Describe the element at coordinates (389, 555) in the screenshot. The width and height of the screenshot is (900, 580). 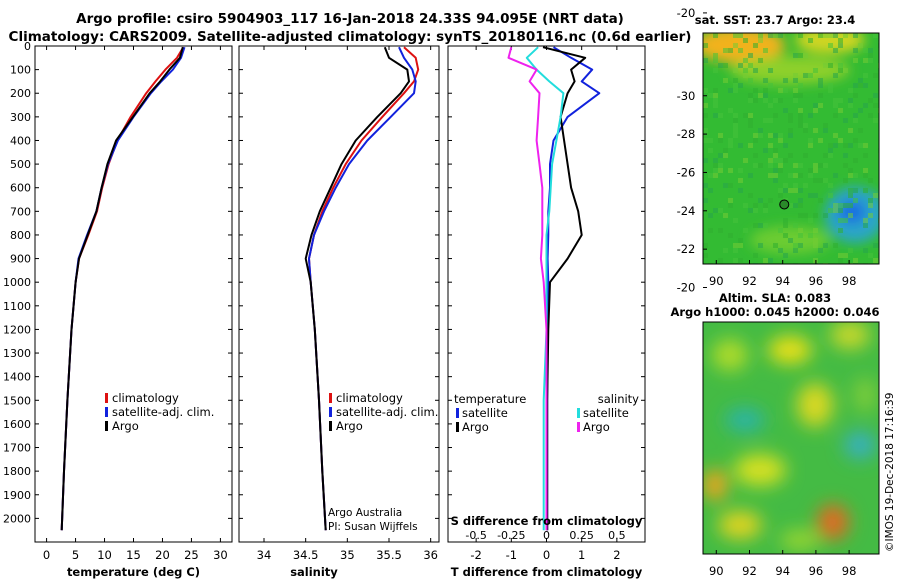
I see `x-tick-label: 35.5` at that location.